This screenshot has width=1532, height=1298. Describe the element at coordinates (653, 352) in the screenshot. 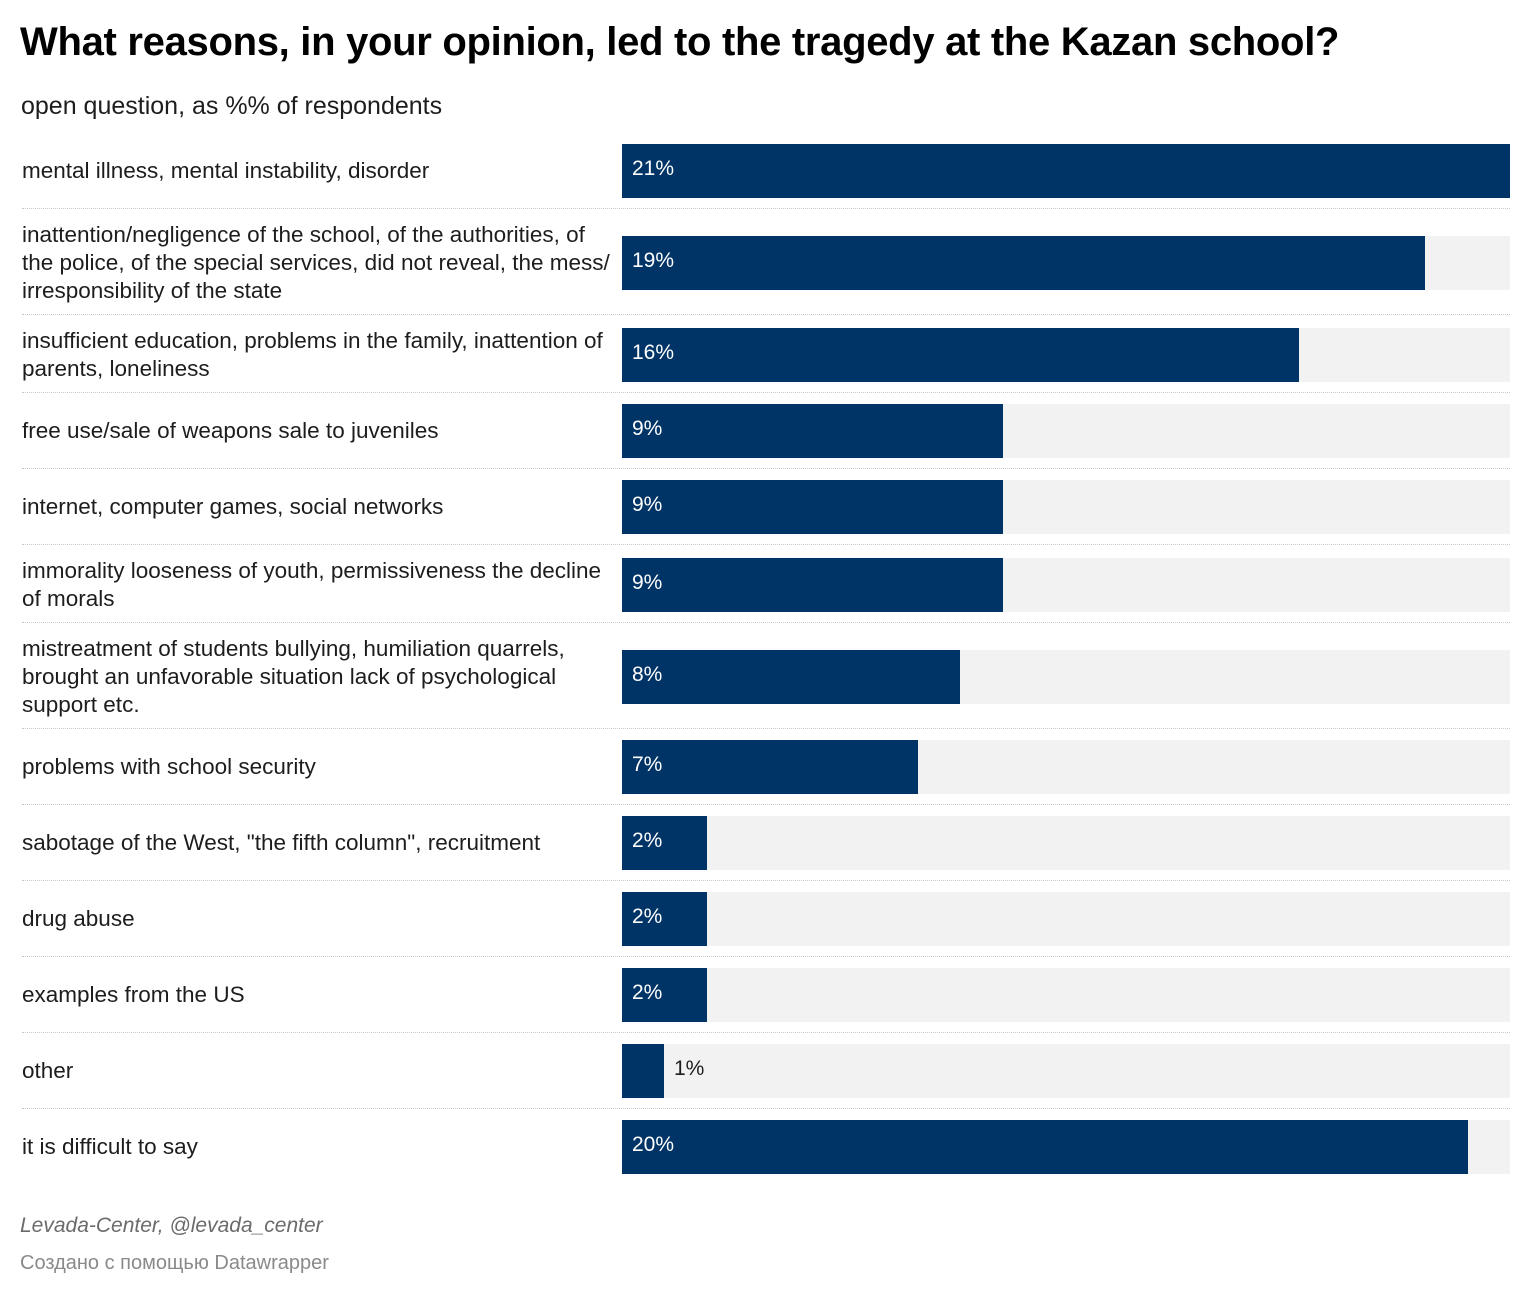

I see `value-label: 16%` at that location.